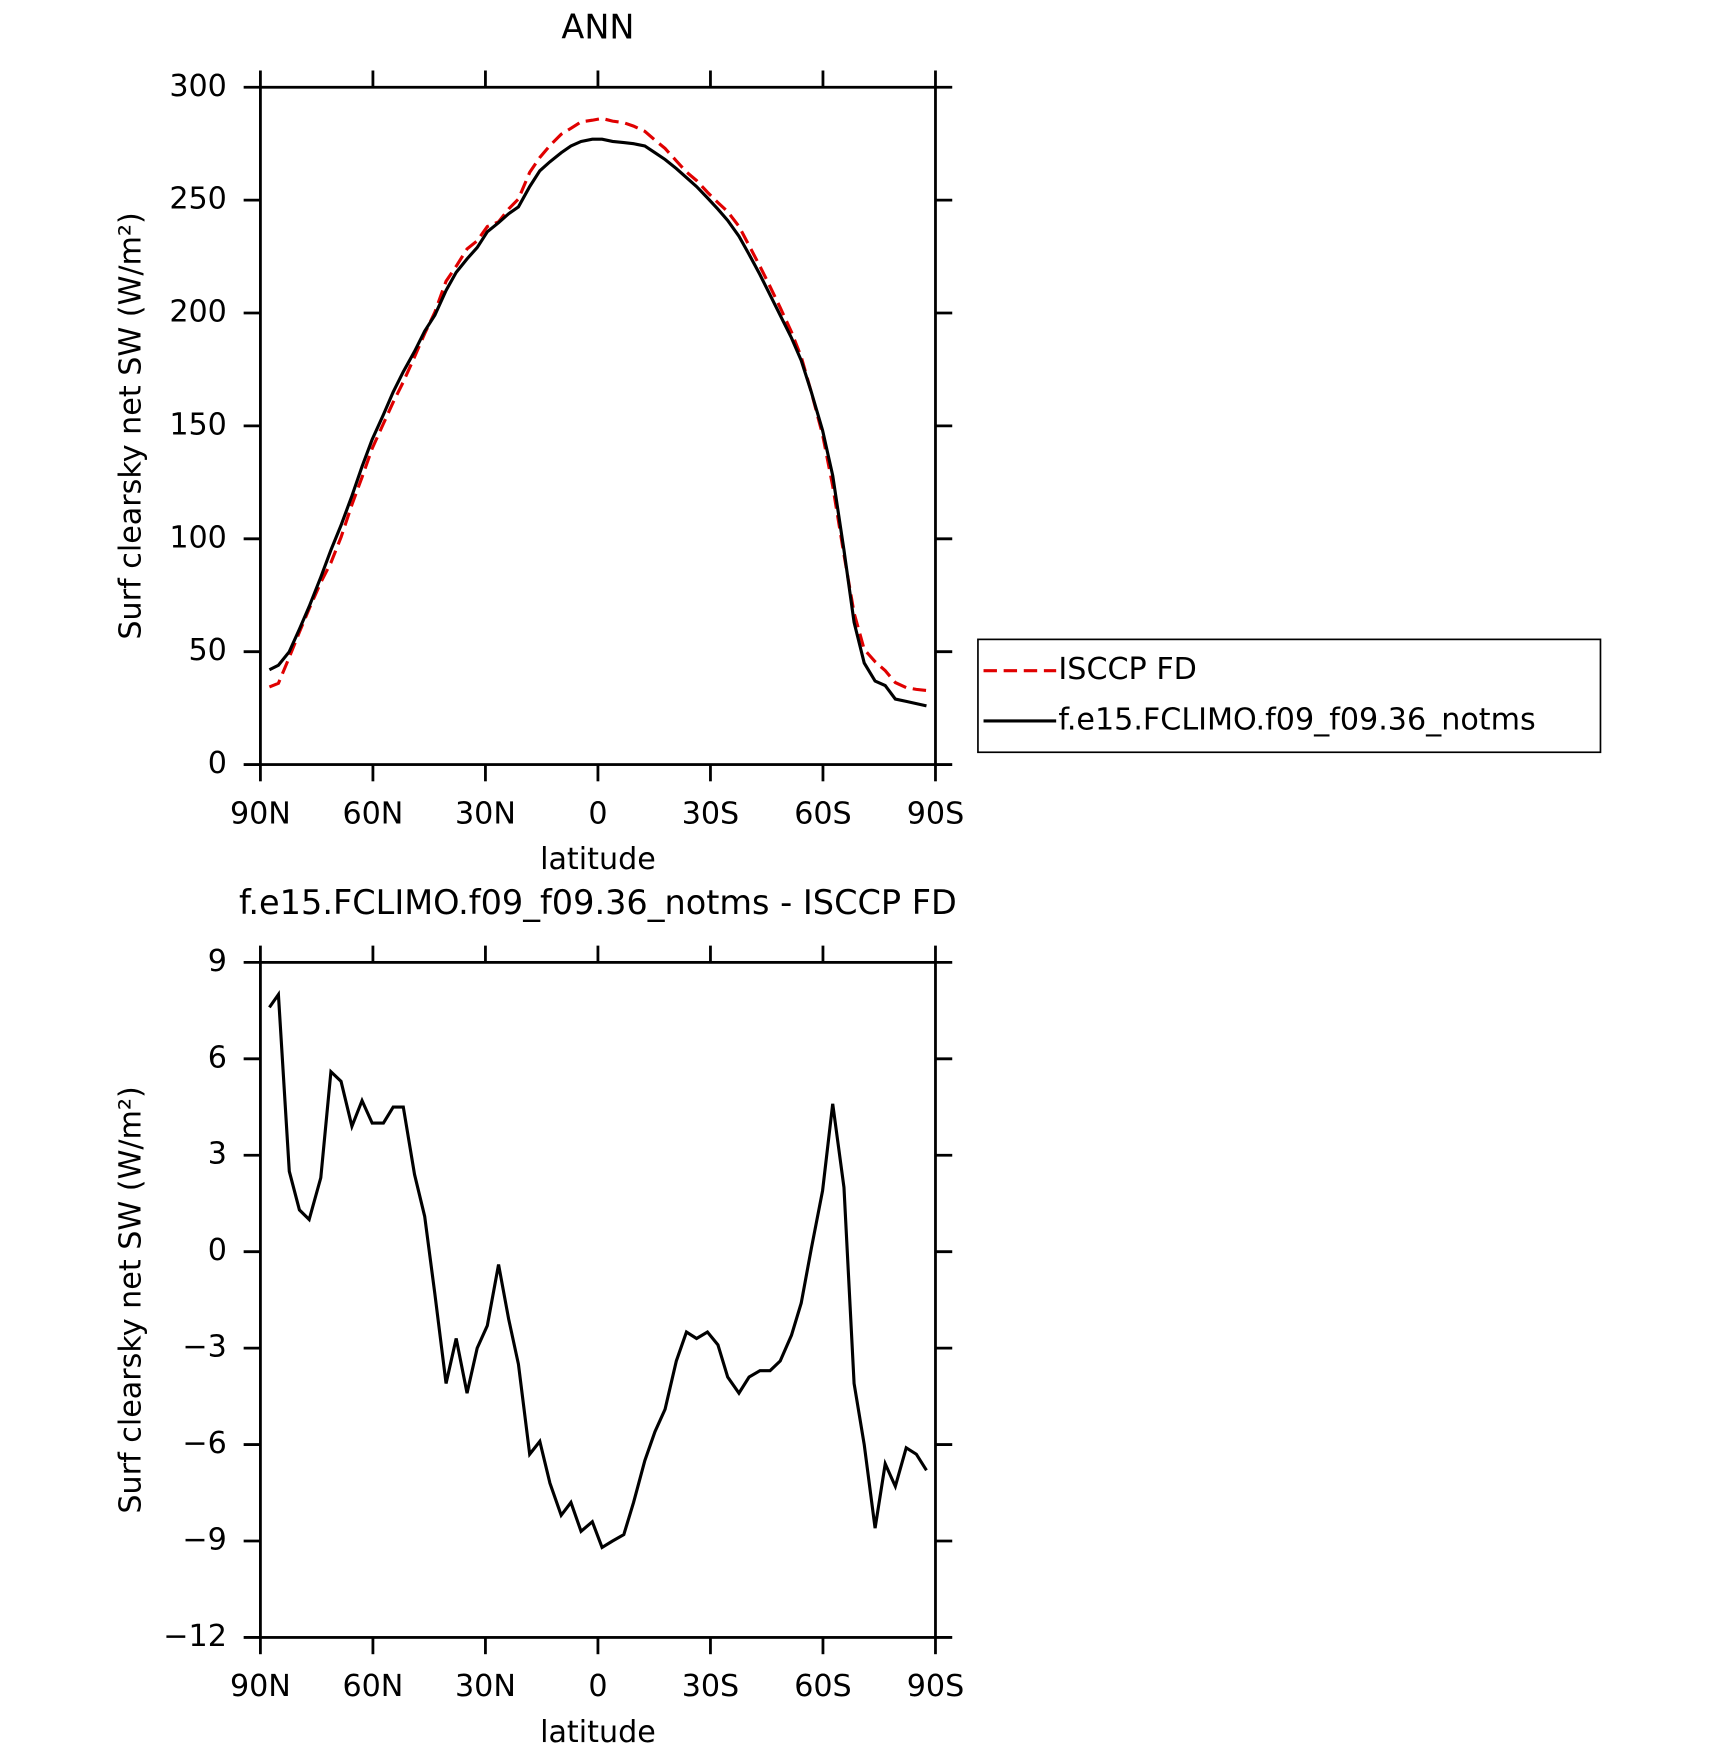  I want to click on chart-title: ANN, so click(597, 27).